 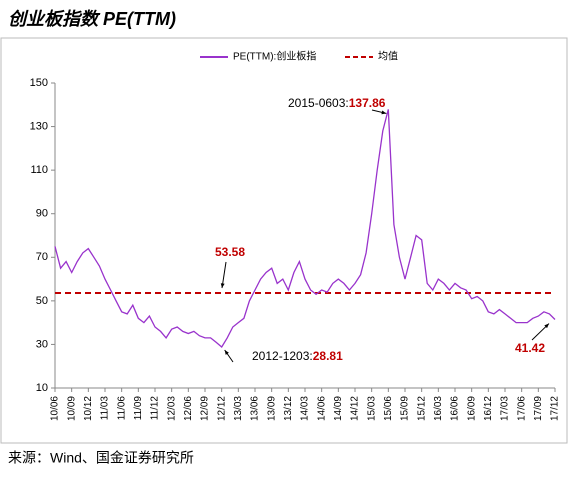 I want to click on x-tick-label: 10/09, so click(x=71, y=408).